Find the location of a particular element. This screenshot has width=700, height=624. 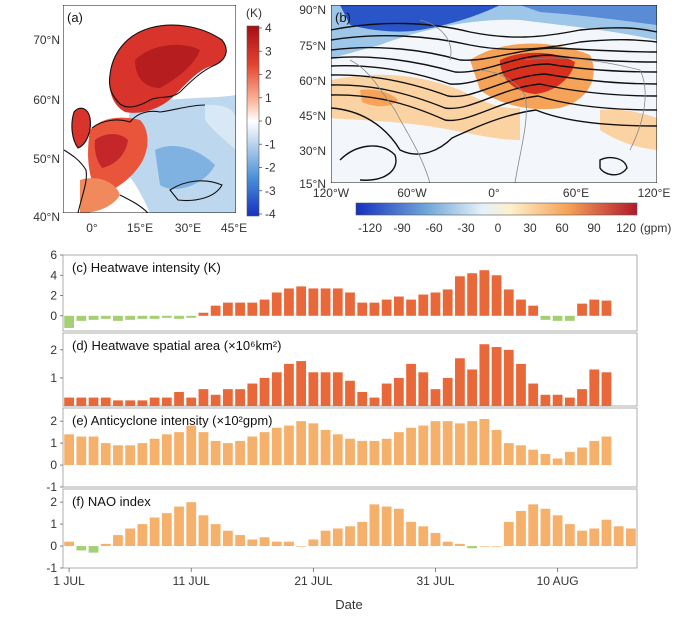

map-b-colorbar: -120 -90 -60 -30 0 30 60 90 120 (gpm) is located at coordinates (513, 218).